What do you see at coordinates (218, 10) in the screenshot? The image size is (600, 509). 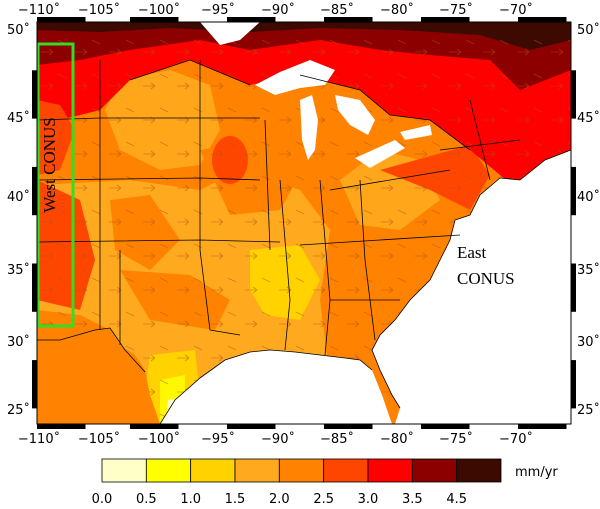 I see `lon-tick-label-top: −95˚` at bounding box center [218, 10].